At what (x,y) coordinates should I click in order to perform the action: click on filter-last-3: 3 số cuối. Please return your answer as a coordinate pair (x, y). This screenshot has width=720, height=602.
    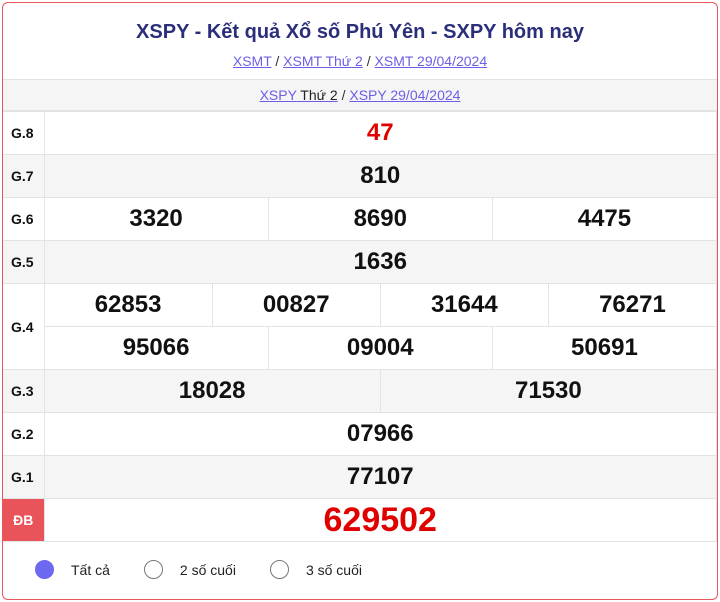
    Looking at the image, I should click on (315, 569).